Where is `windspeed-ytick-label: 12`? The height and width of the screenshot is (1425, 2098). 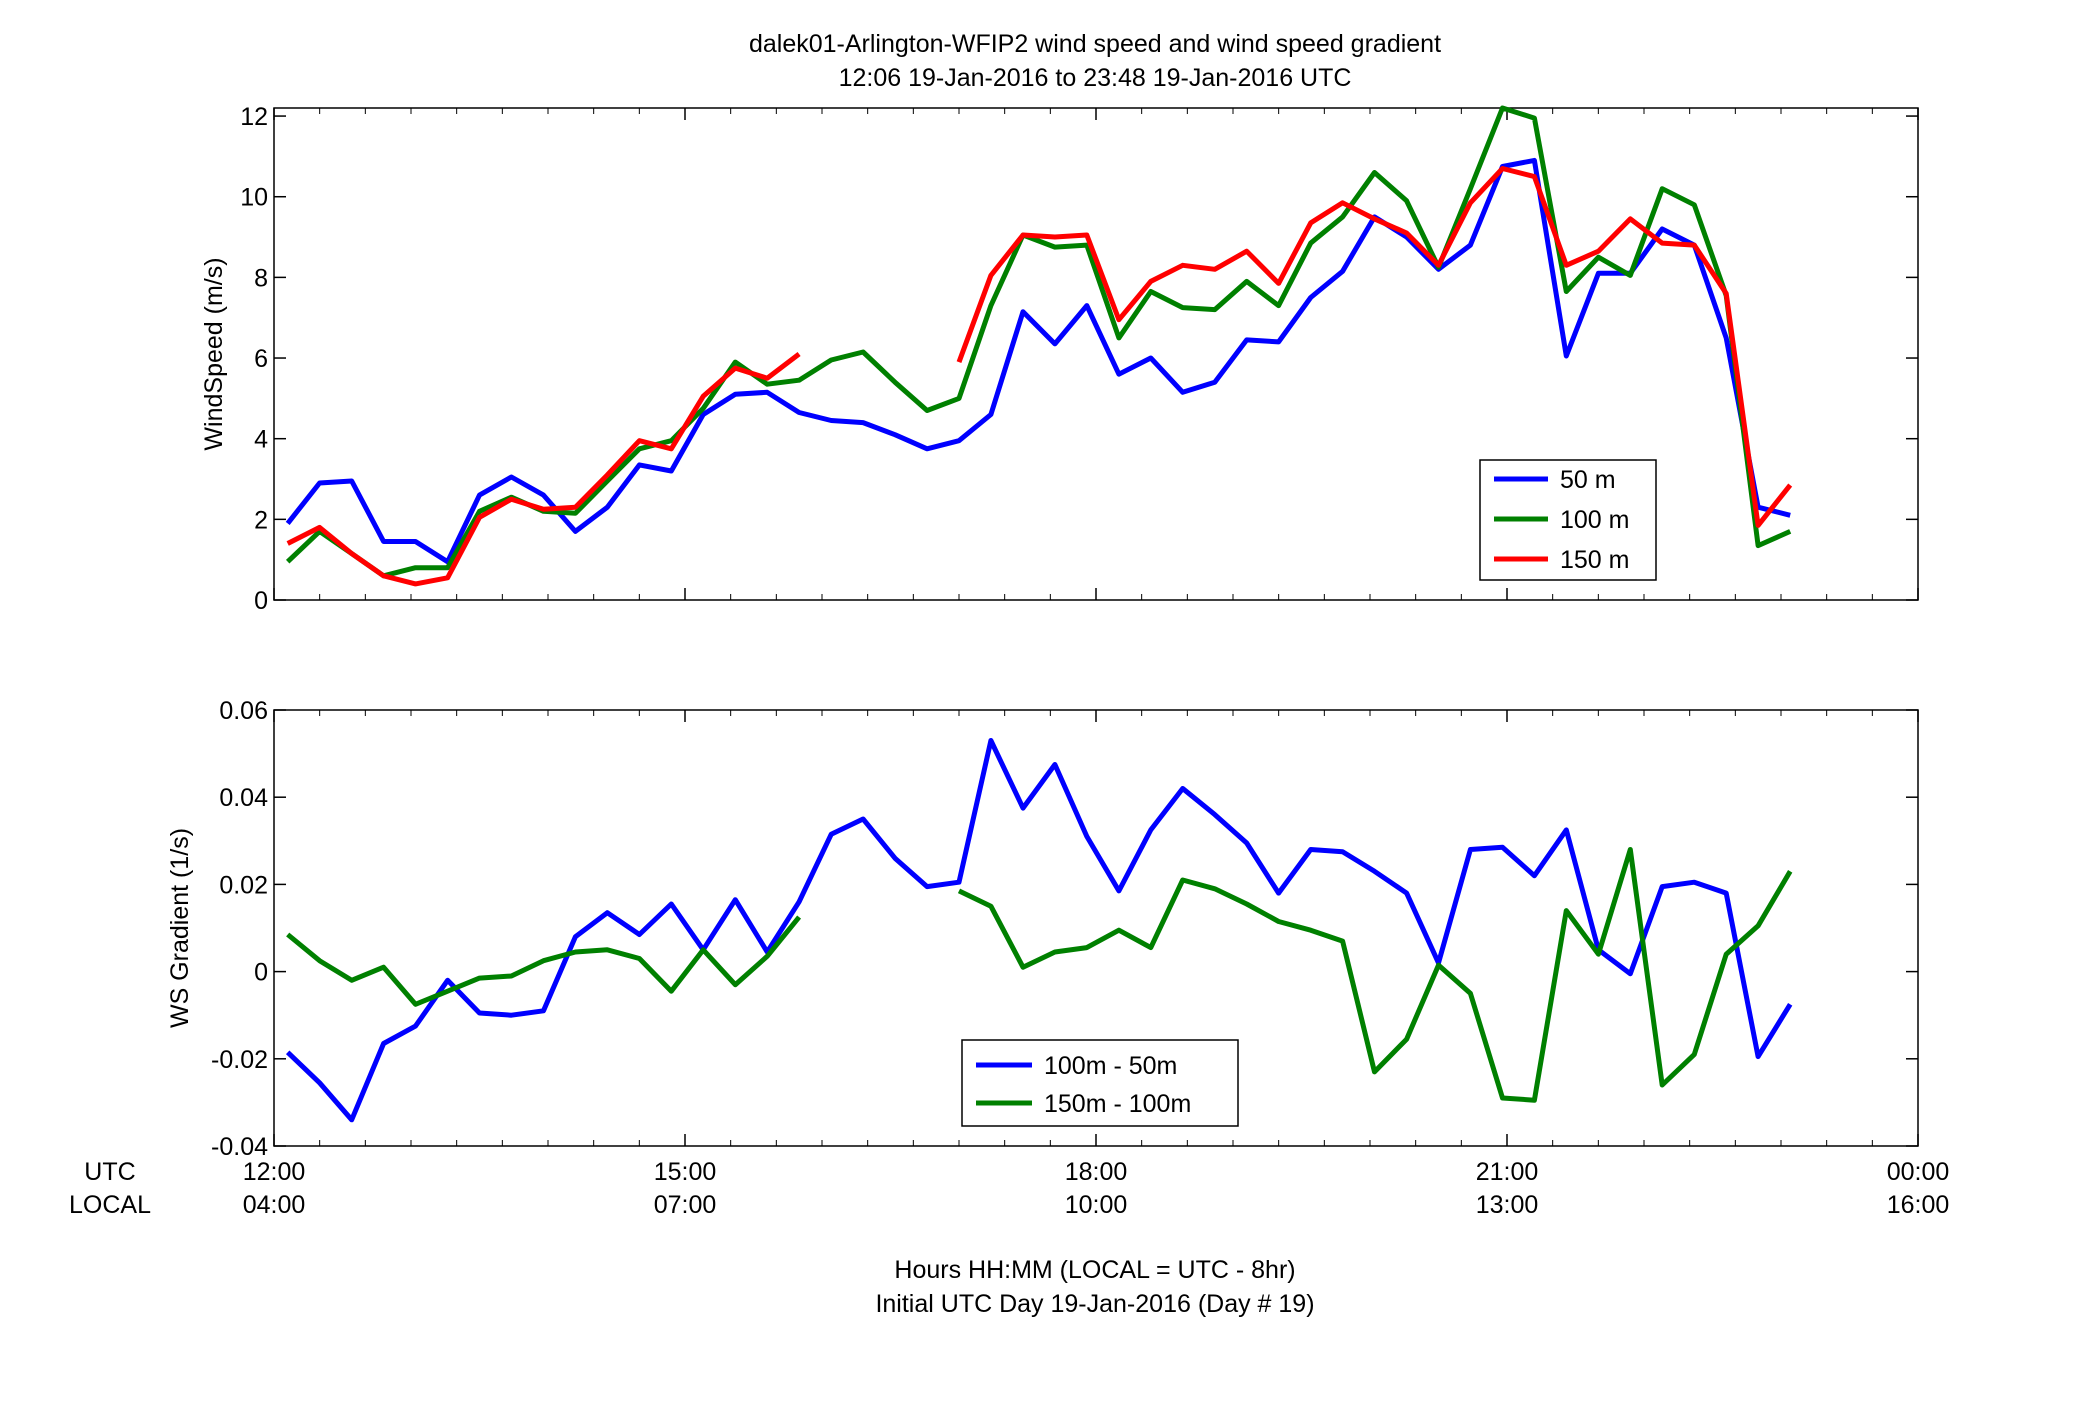
windspeed-ytick-label: 12 is located at coordinates (254, 117).